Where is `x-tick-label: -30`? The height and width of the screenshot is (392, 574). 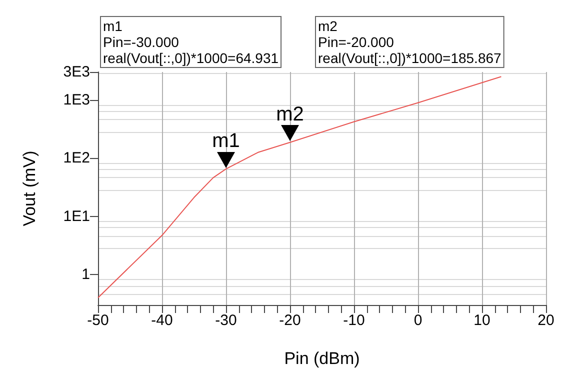 x-tick-label: -30 is located at coordinates (226, 320).